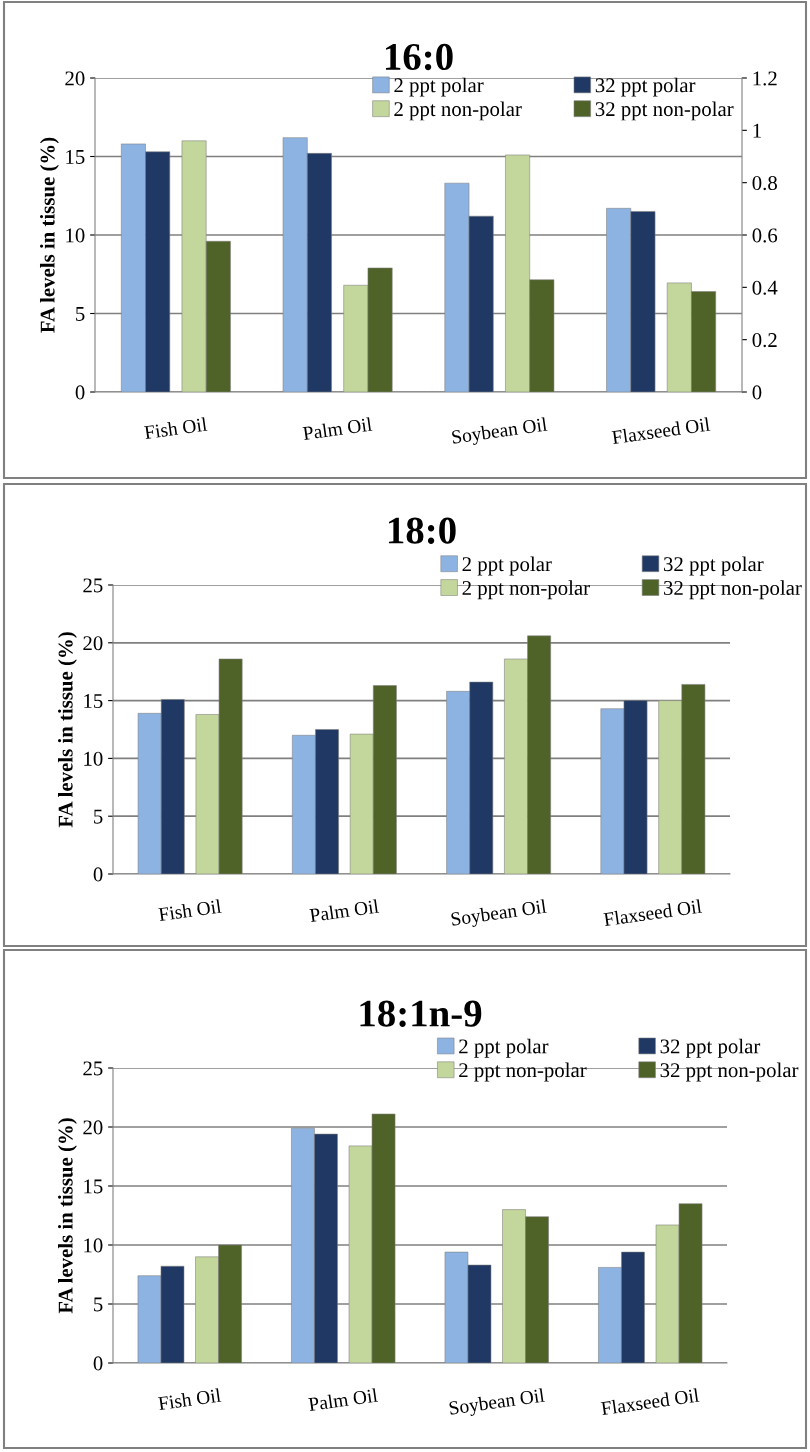 The width and height of the screenshot is (810, 1452). What do you see at coordinates (764, 340) in the screenshot?
I see `y2-tick-label: 0.2` at bounding box center [764, 340].